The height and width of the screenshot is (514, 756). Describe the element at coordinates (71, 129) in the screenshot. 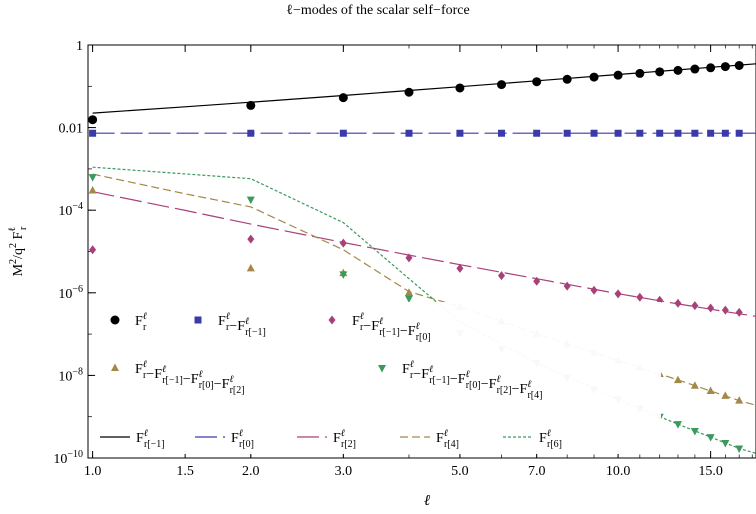

I see `y-tick-label: 0.01` at that location.